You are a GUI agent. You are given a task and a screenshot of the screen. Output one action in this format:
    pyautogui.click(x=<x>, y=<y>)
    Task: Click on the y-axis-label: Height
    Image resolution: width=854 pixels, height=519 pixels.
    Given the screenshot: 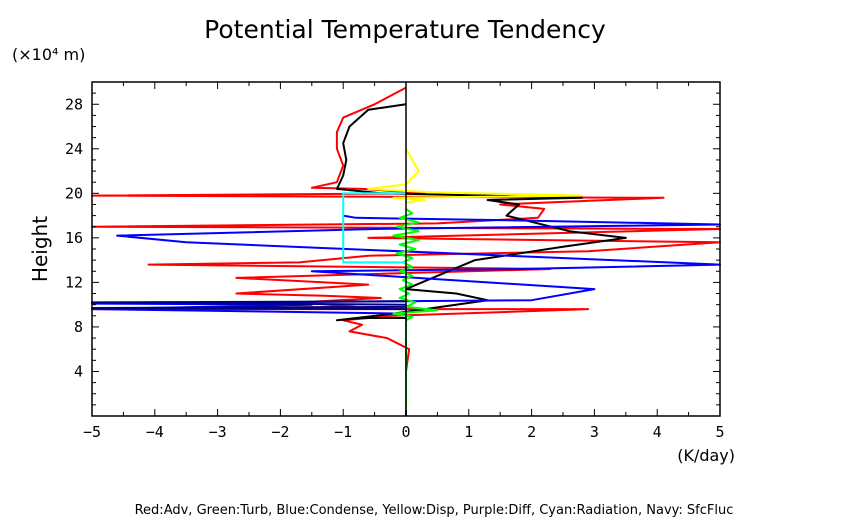 What is the action you would take?
    pyautogui.click(x=40, y=249)
    